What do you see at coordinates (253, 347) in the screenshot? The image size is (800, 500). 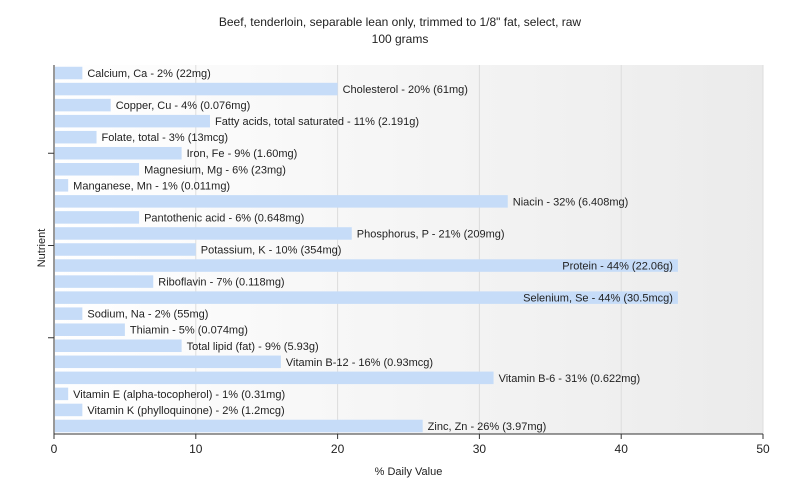 I see `data-label: Total lipid (fat) - 9% (5.93g)` at bounding box center [253, 347].